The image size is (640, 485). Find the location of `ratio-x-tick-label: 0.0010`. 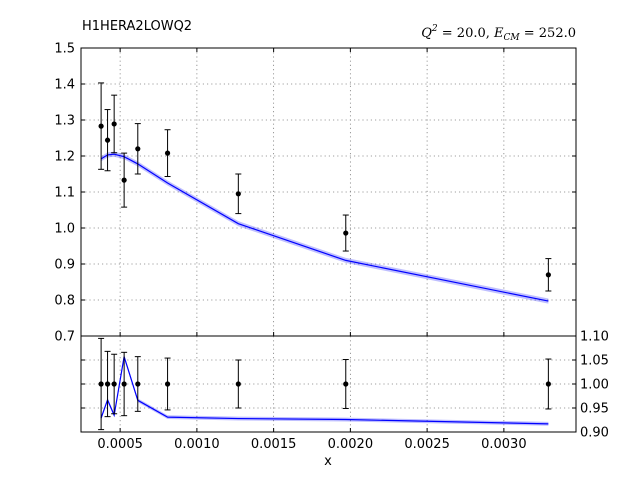

ratio-x-tick-label: 0.0010 is located at coordinates (197, 444).